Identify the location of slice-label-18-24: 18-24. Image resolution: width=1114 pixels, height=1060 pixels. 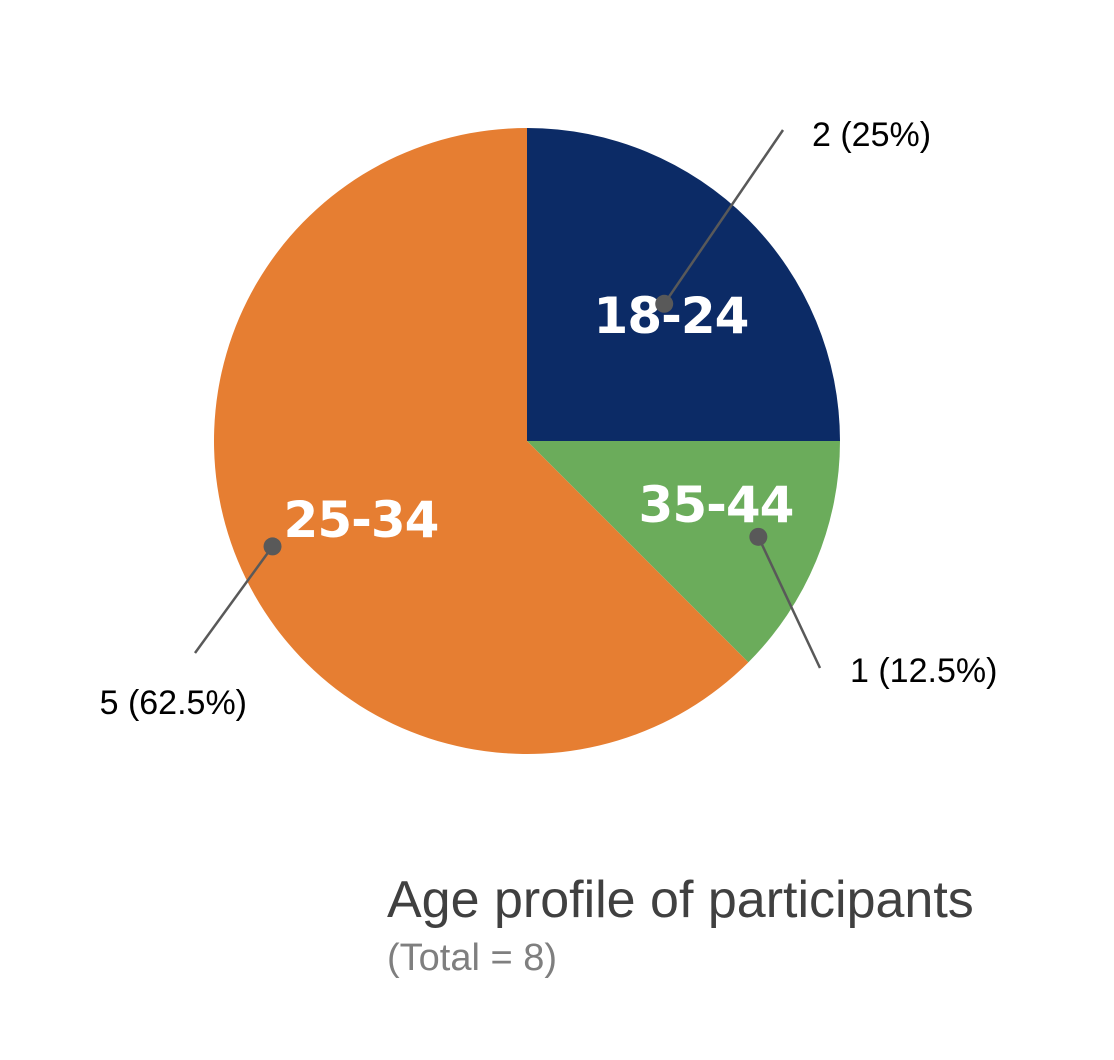
(671, 316).